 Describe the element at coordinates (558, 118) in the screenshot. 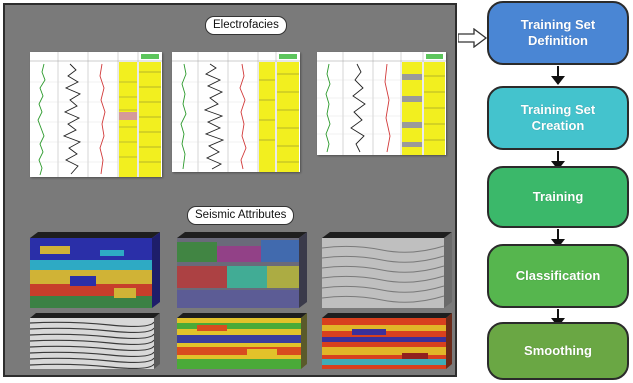

I see `step-training-set-creation: Training Set Creation` at that location.